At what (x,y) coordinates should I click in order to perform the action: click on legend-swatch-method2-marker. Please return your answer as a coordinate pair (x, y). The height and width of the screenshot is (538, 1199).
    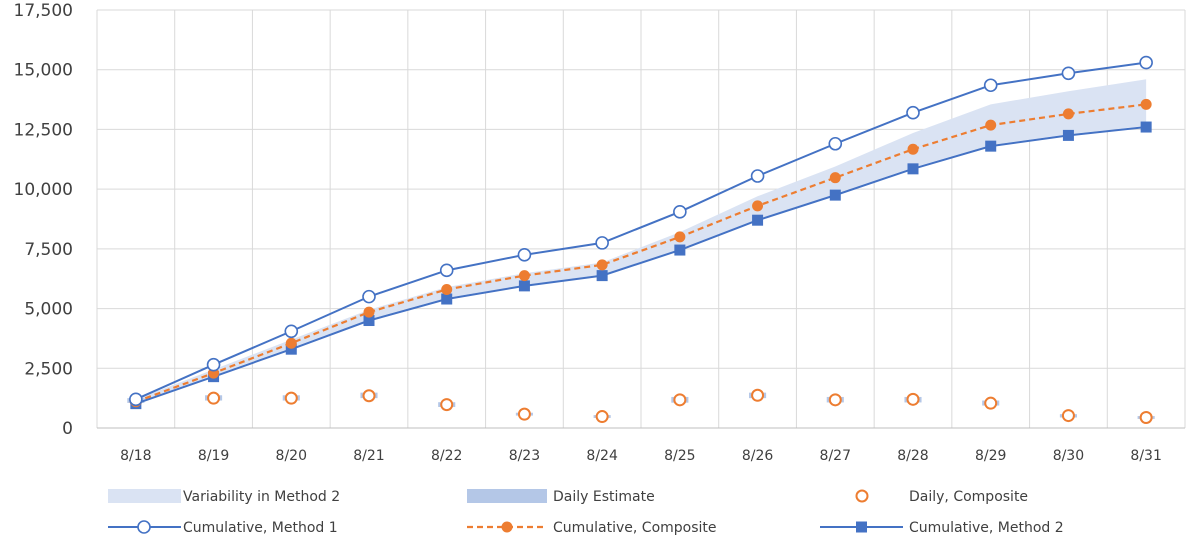
    Looking at the image, I should click on (861, 527).